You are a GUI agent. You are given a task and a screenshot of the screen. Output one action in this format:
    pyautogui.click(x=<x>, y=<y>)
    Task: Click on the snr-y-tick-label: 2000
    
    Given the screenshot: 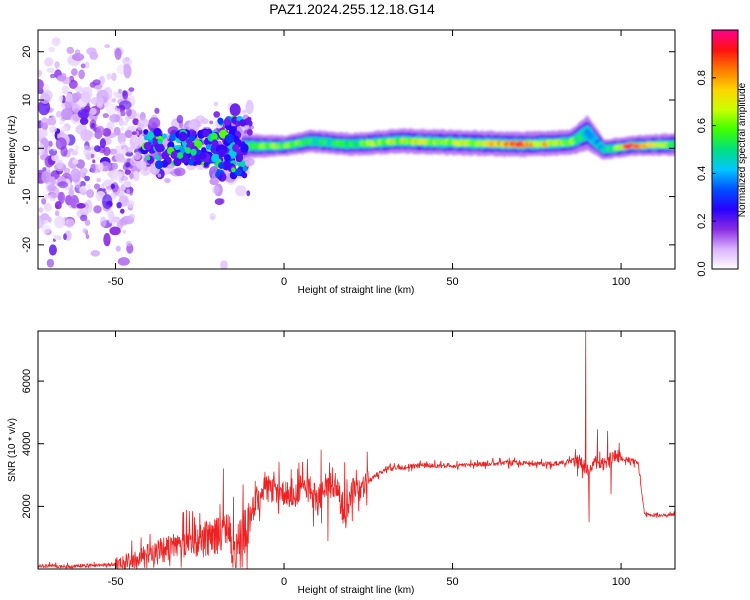 What is the action you would take?
    pyautogui.click(x=27, y=506)
    